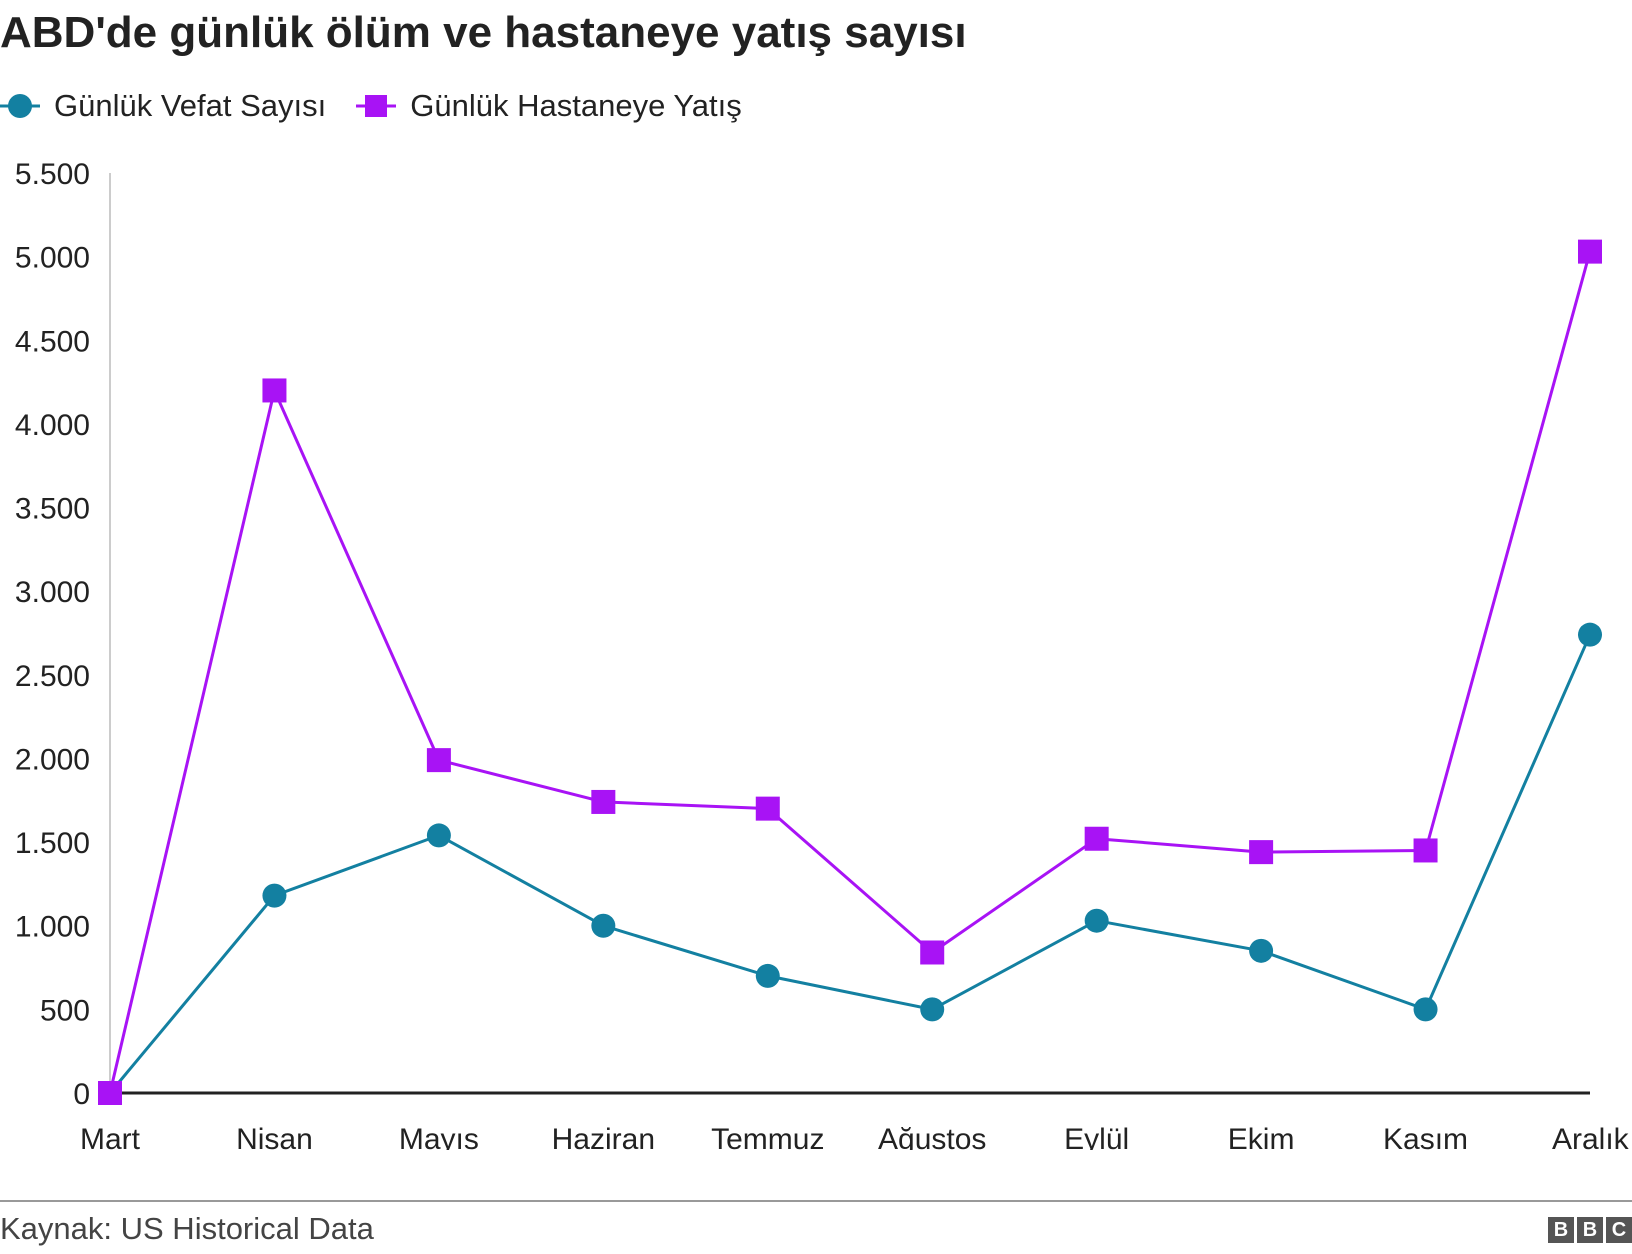 The image size is (1632, 1254). What do you see at coordinates (52, 258) in the screenshot?
I see `y-tick-label: 5.000` at bounding box center [52, 258].